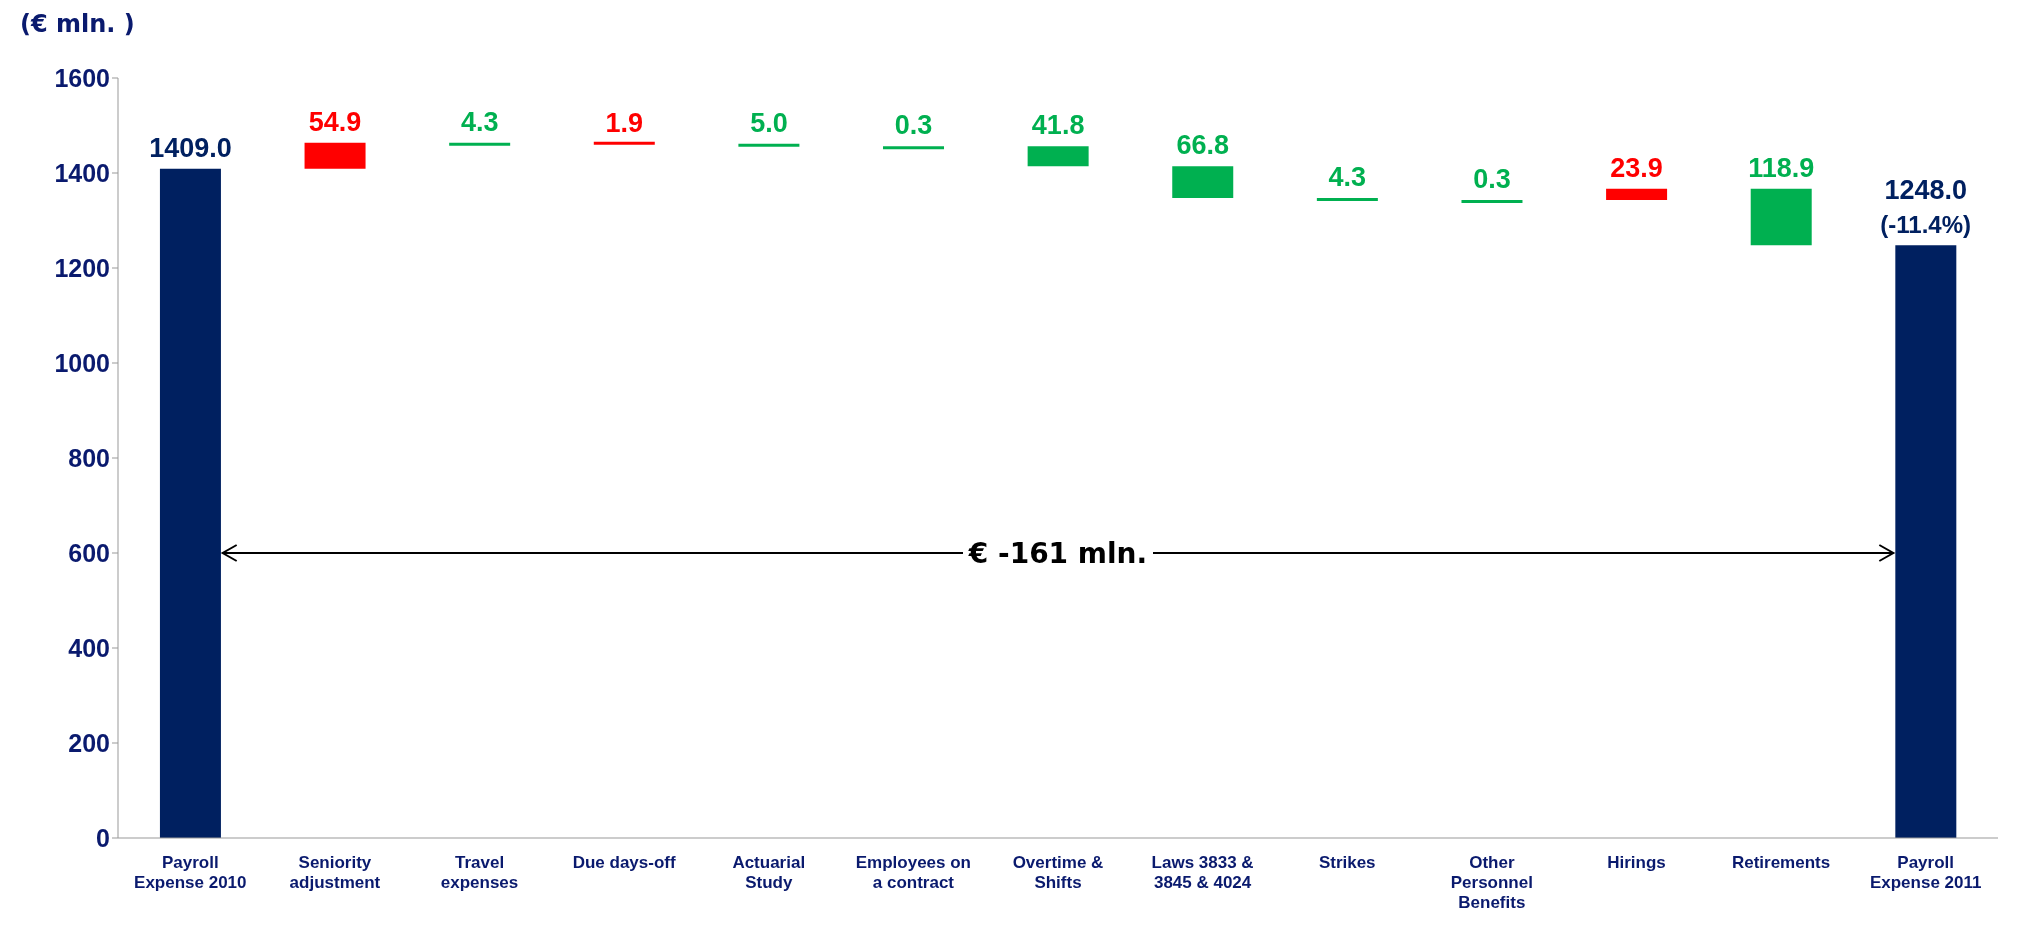  I want to click on x-tick-label: Employees on a contract, so click(913, 872).